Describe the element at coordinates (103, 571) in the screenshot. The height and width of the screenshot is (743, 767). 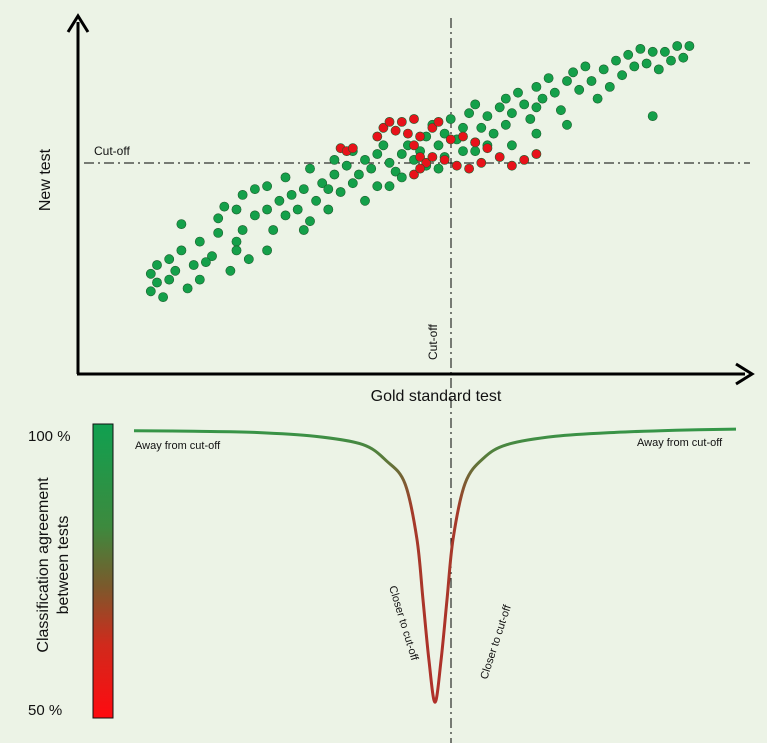
I see `agreement-color-bar` at that location.